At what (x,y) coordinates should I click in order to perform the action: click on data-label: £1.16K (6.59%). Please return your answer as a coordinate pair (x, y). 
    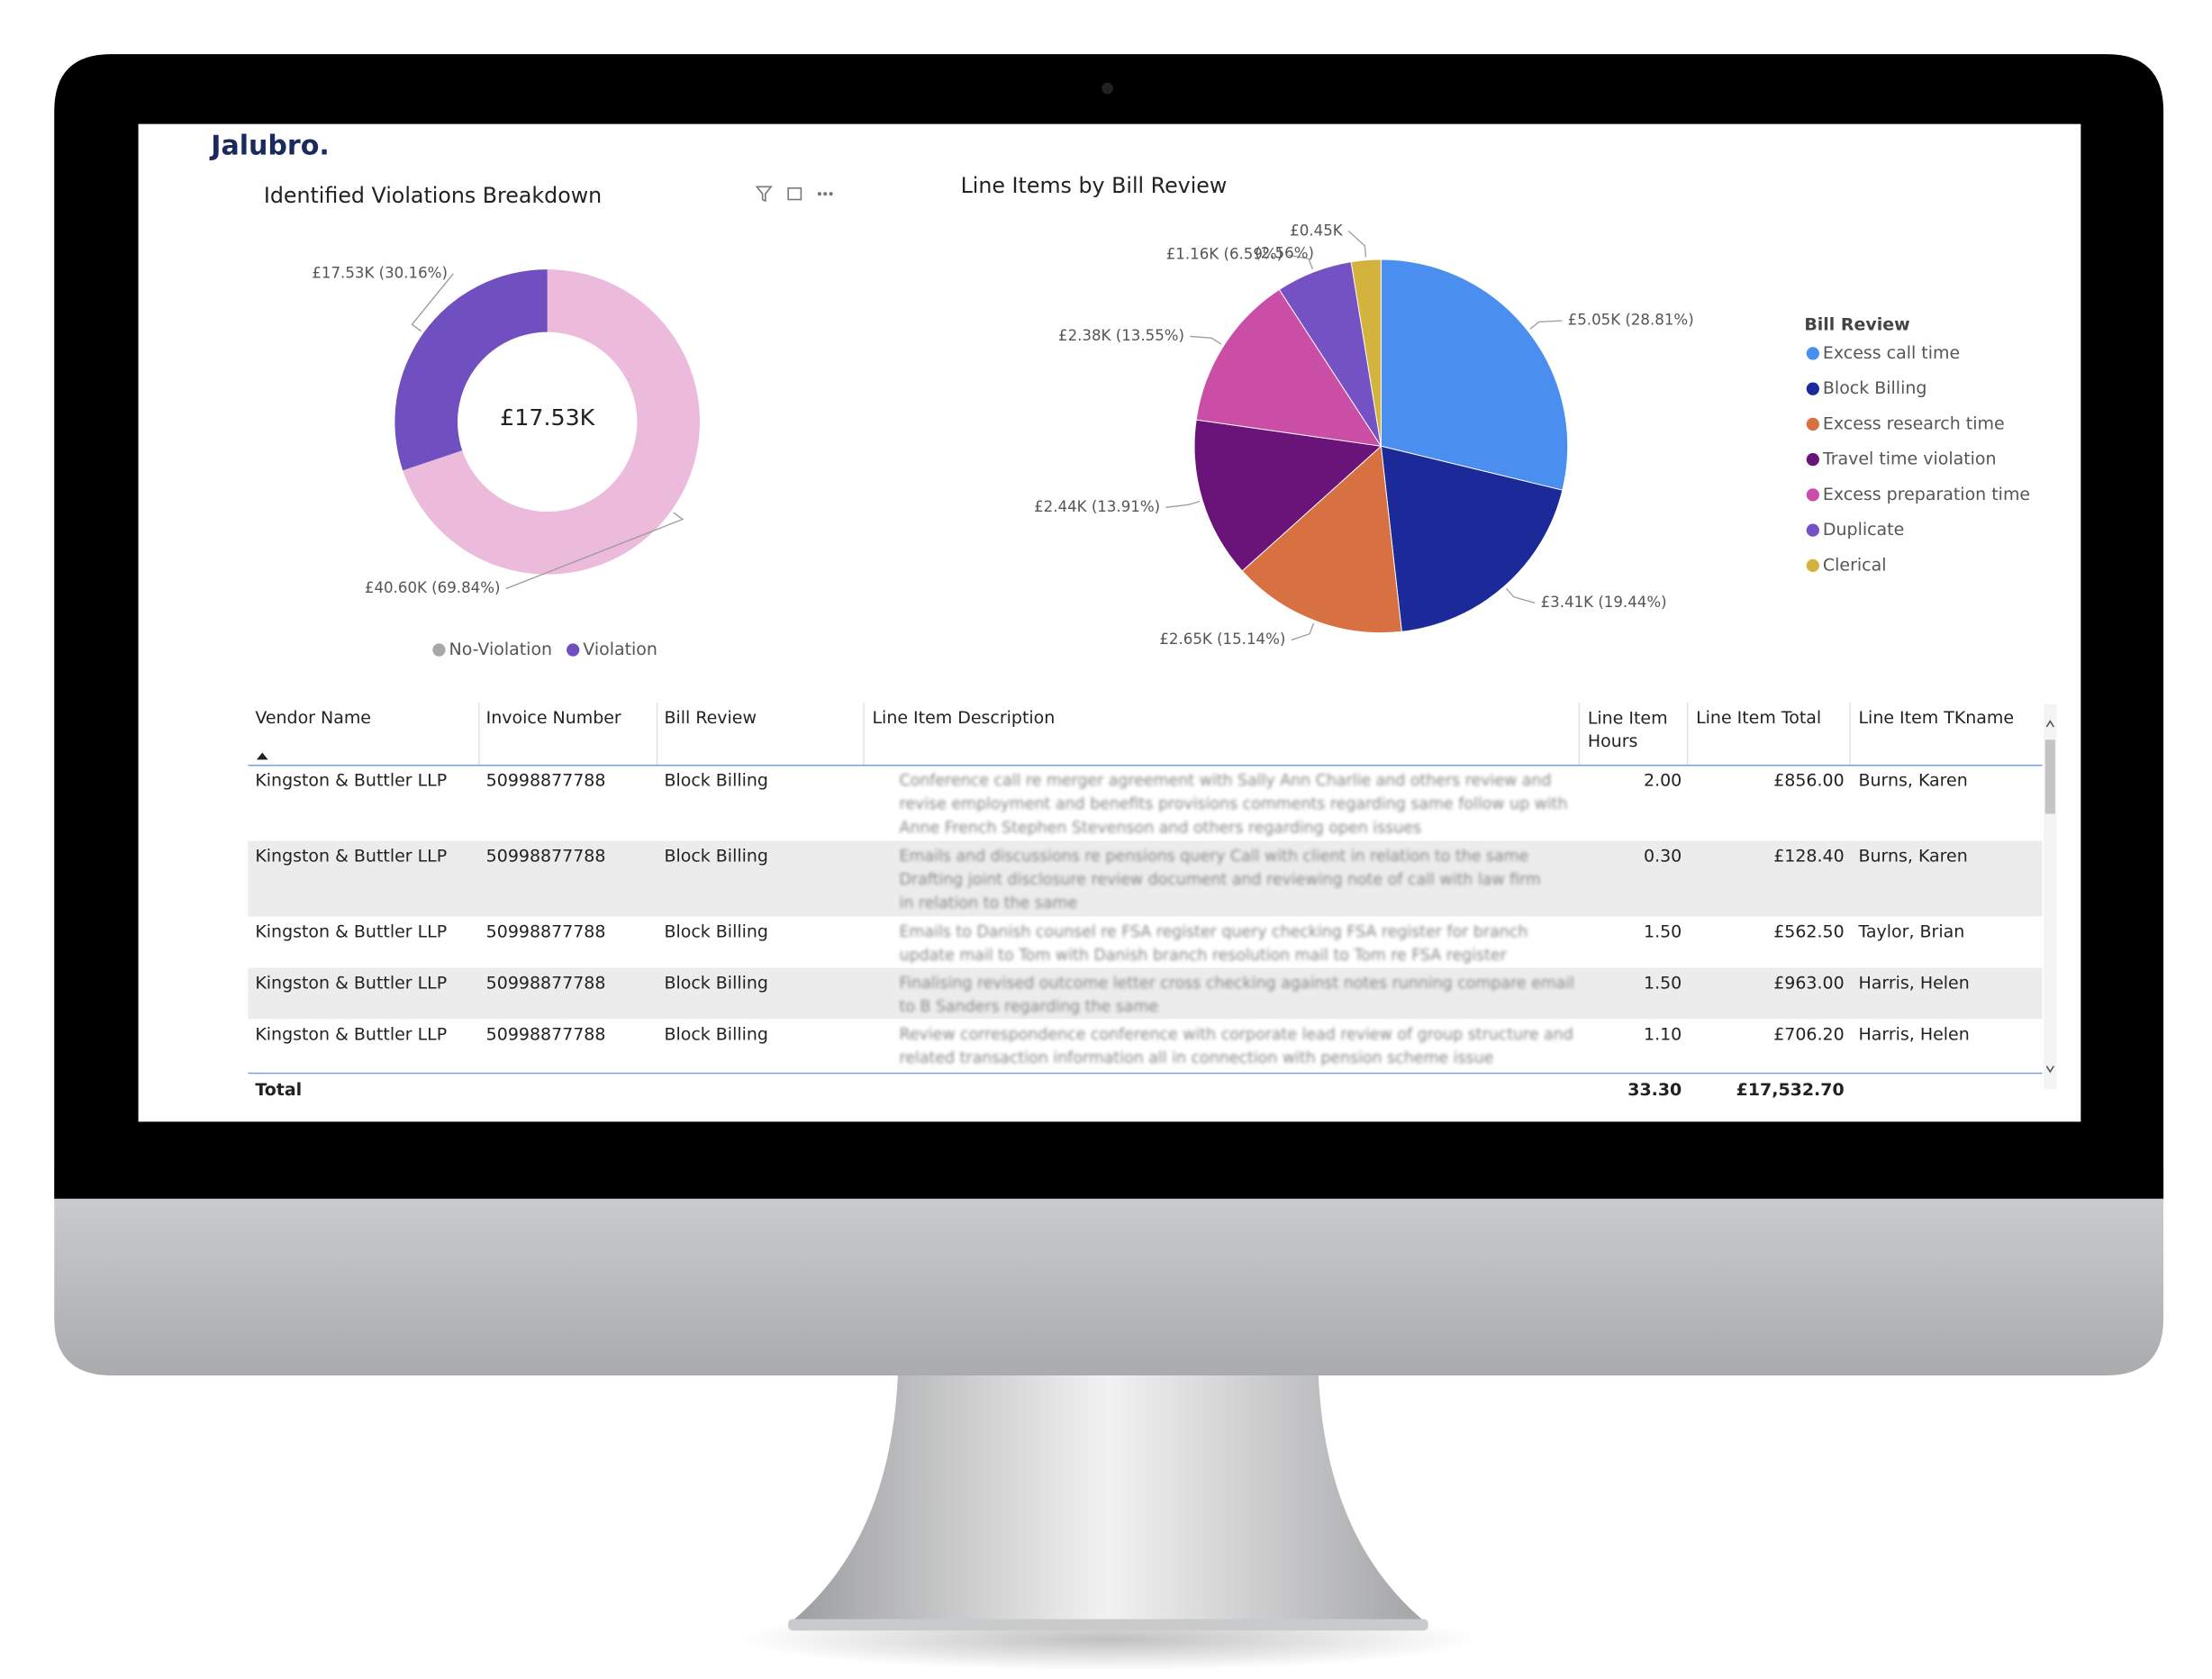
    Looking at the image, I should click on (1224, 254).